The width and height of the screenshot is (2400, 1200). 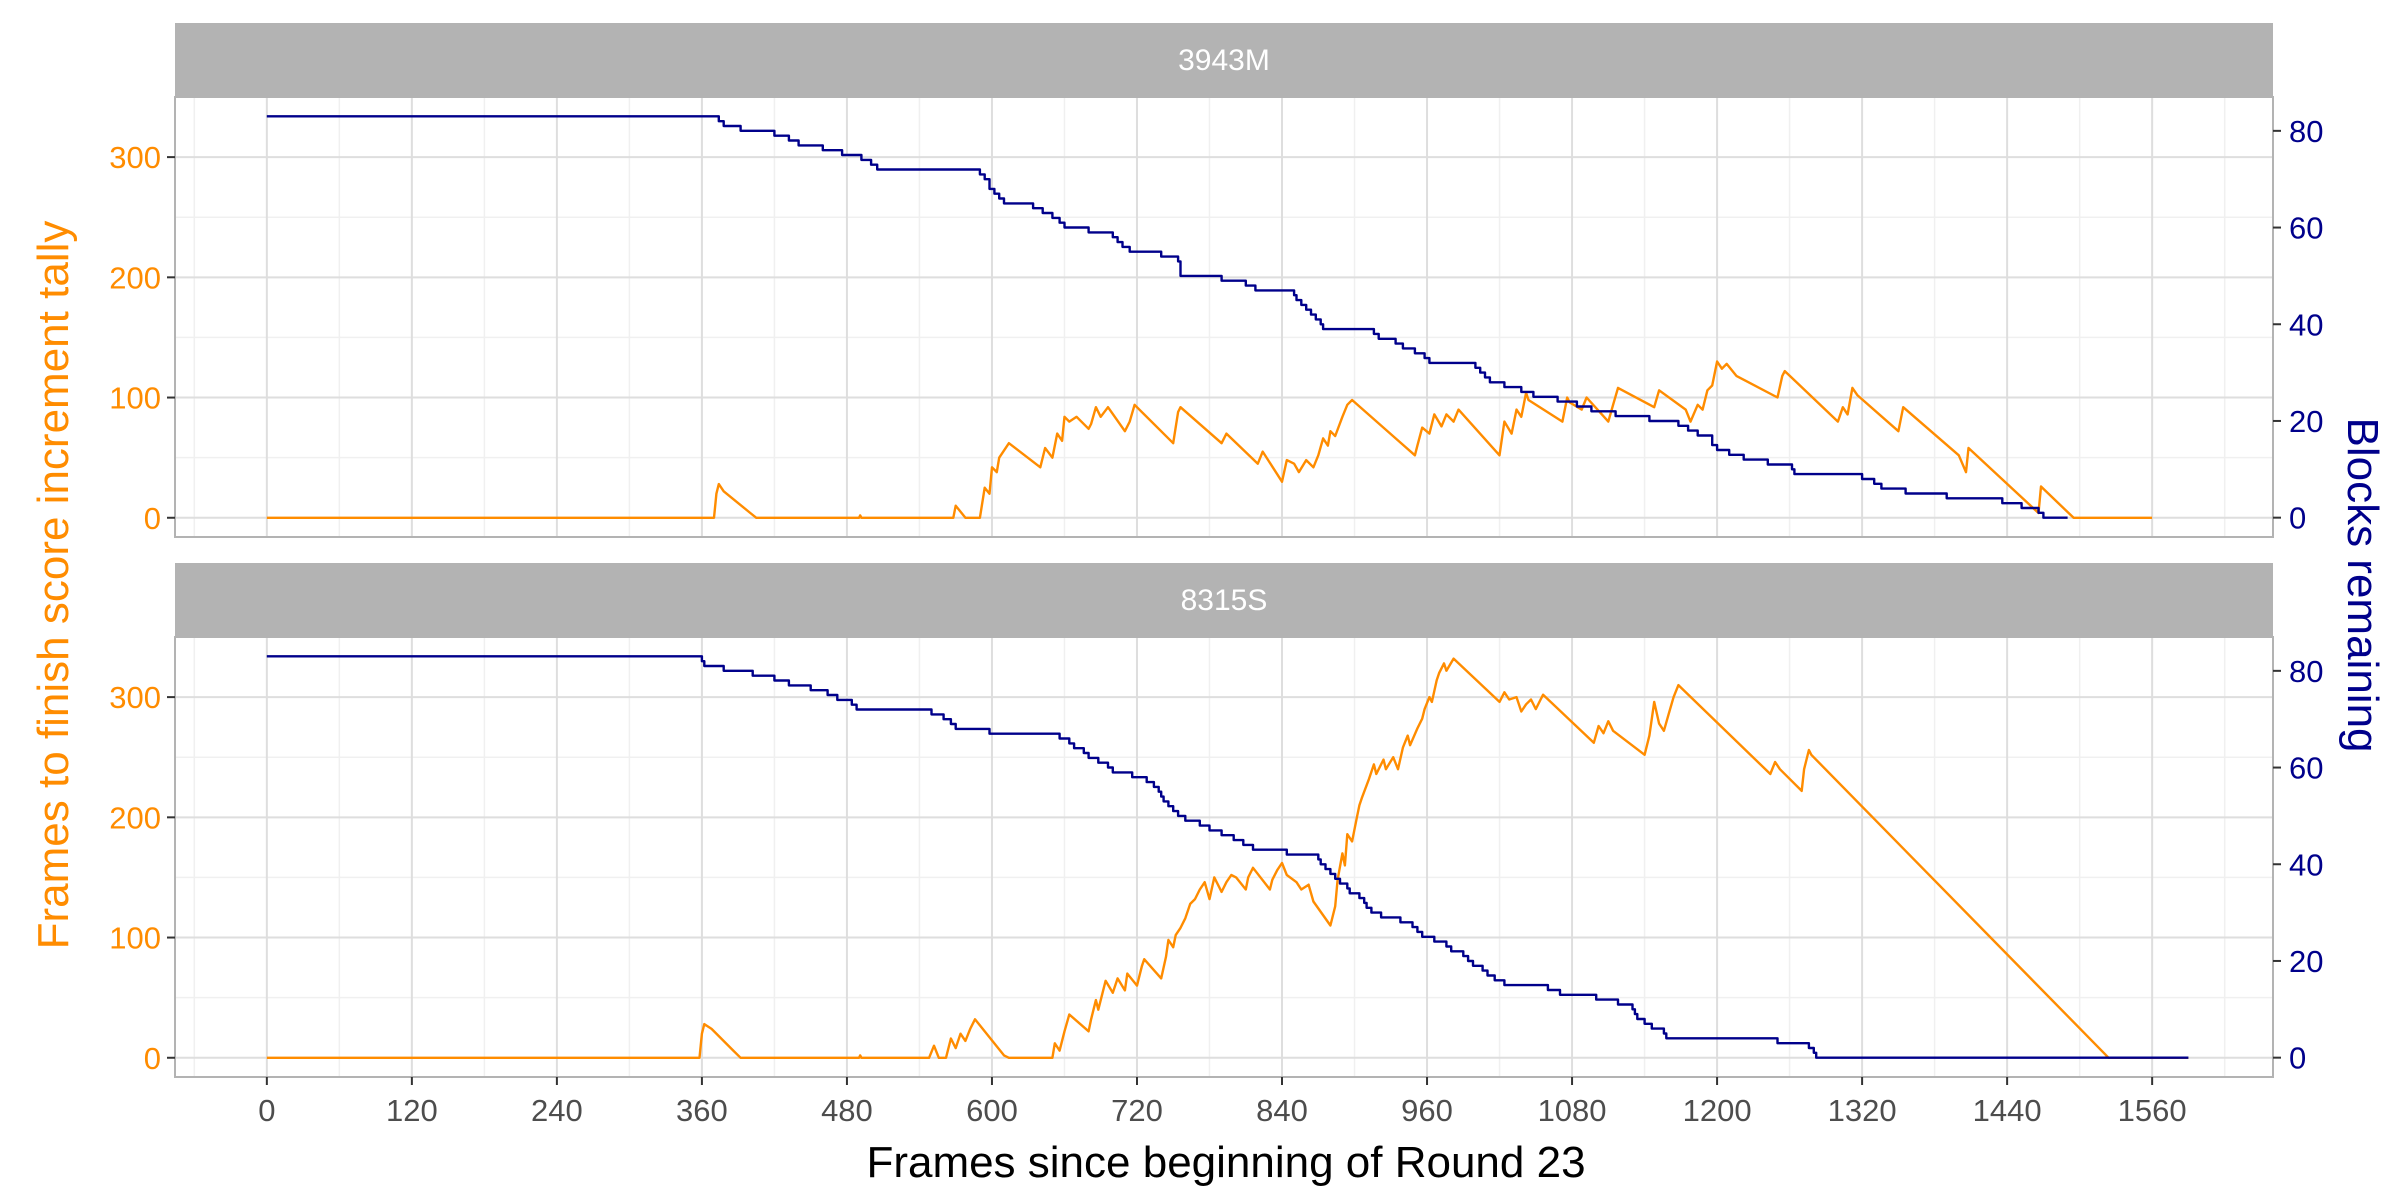 What do you see at coordinates (557, 1110) in the screenshot?
I see `x-tick-label: 240` at bounding box center [557, 1110].